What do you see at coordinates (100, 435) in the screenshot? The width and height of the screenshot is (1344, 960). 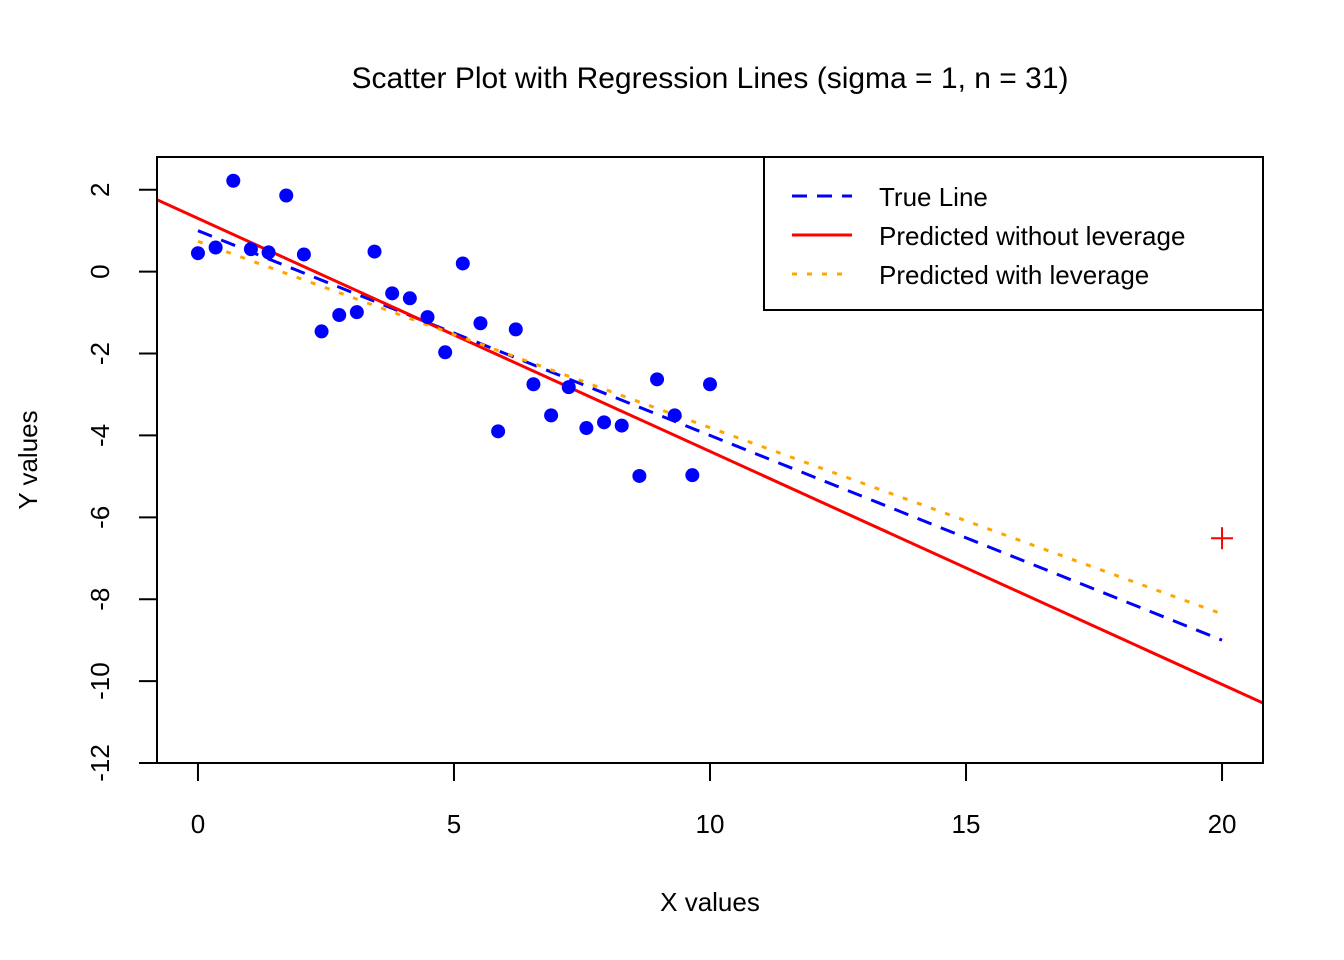 I see `y-tick-label: -4` at bounding box center [100, 435].